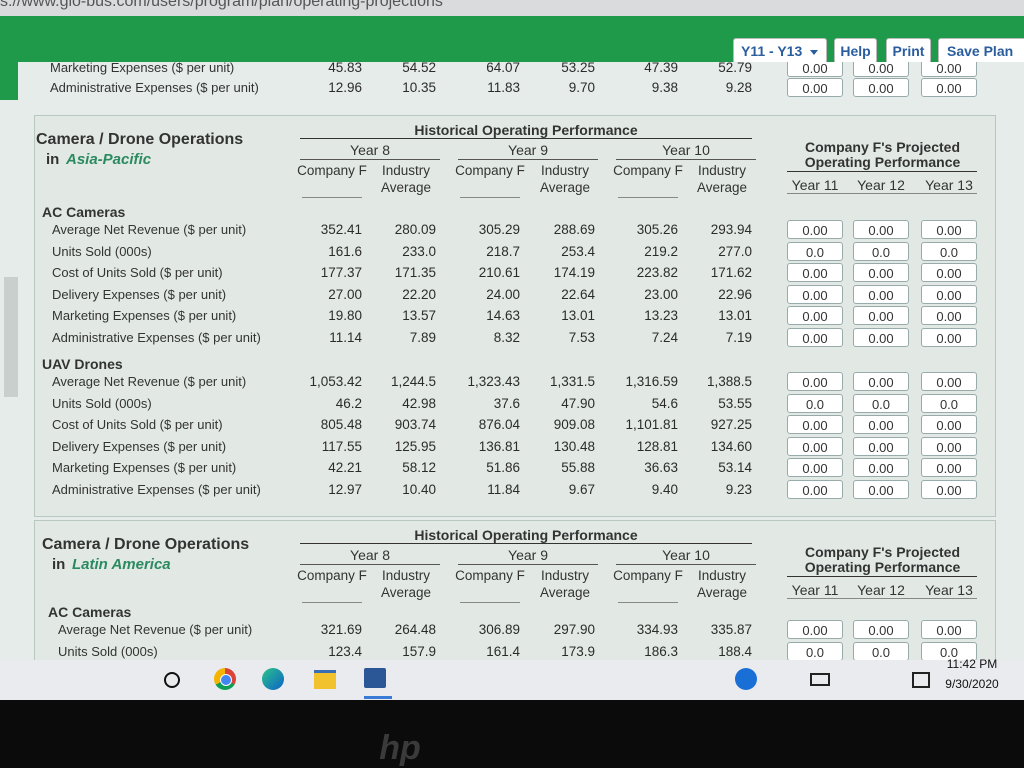 The height and width of the screenshot is (768, 1024). I want to click on cell-value: 293.94, so click(731, 229).